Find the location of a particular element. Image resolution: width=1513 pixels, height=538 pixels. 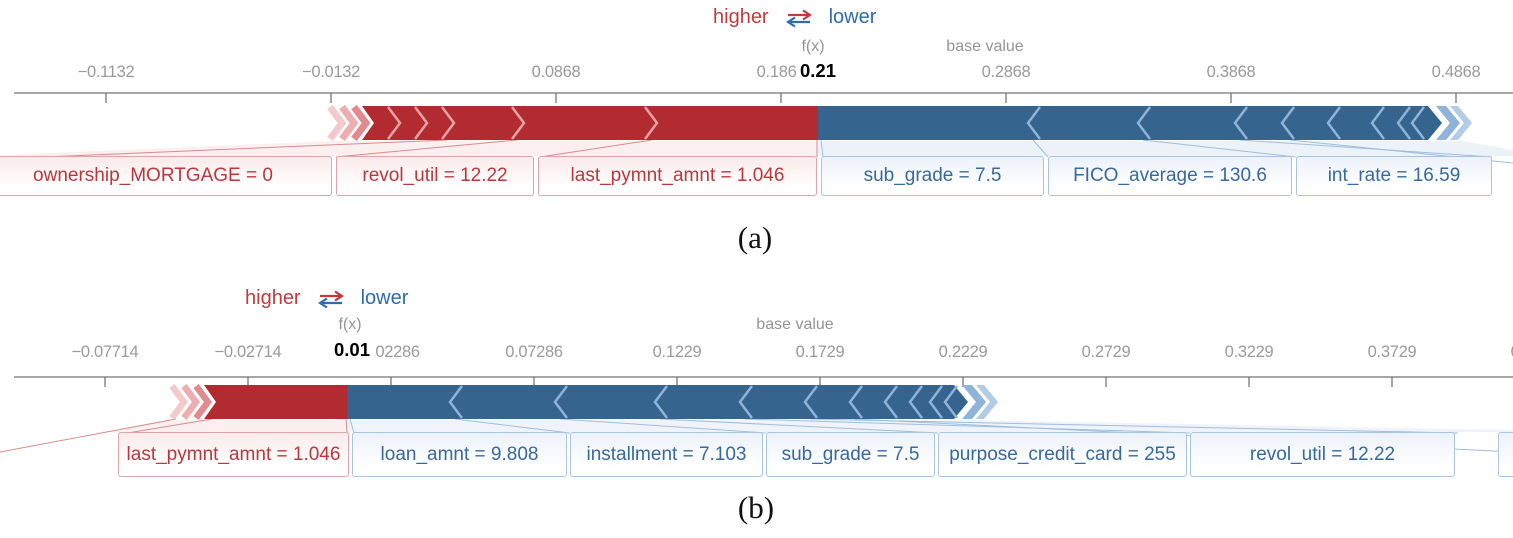

fx-axis-label-a: f(x) is located at coordinates (813, 46).